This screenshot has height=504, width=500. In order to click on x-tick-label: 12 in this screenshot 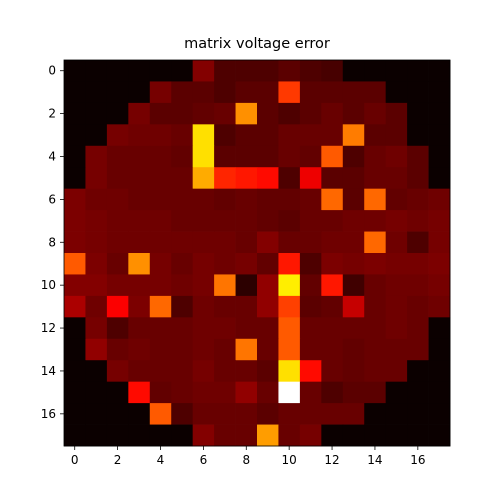, I will do `click(331, 460)`.